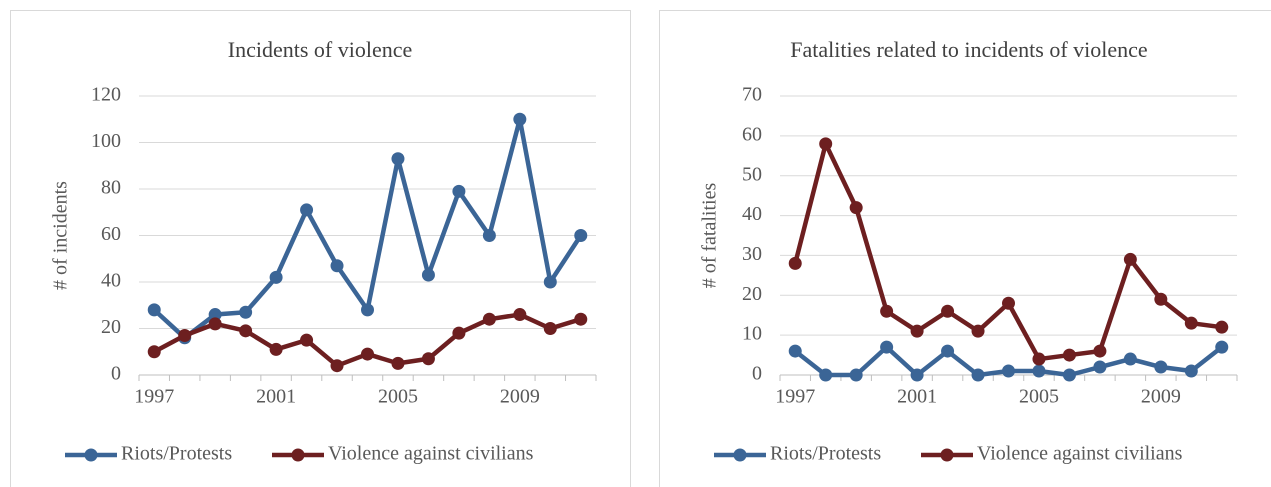 The height and width of the screenshot is (487, 1271). Describe the element at coordinates (106, 141) in the screenshot. I see `y-tick-label: 100` at that location.